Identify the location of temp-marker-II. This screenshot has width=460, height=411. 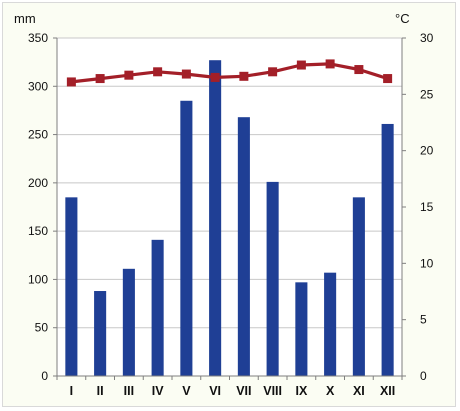
(100, 79).